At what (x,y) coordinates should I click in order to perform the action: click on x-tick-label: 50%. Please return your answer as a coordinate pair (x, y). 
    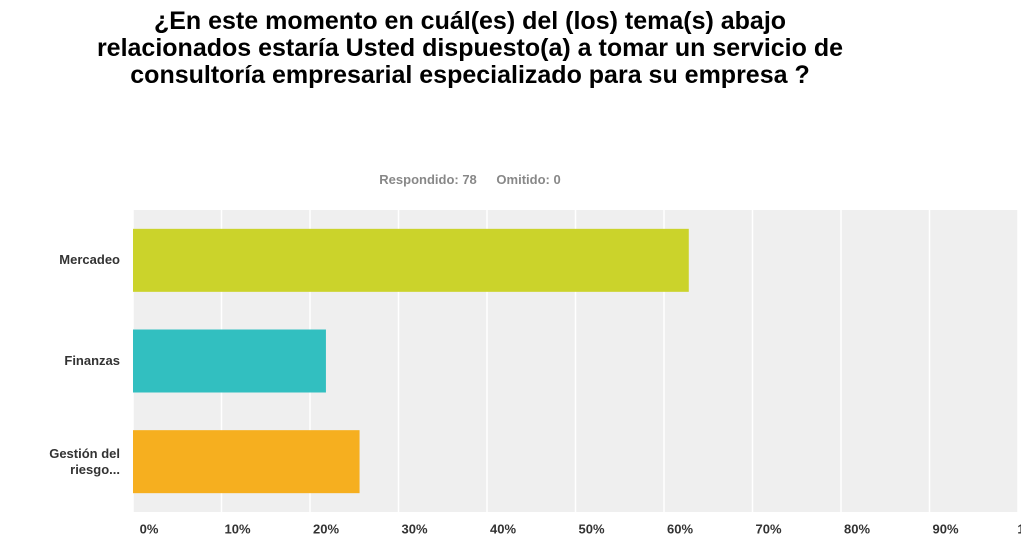
    Looking at the image, I should click on (591, 528).